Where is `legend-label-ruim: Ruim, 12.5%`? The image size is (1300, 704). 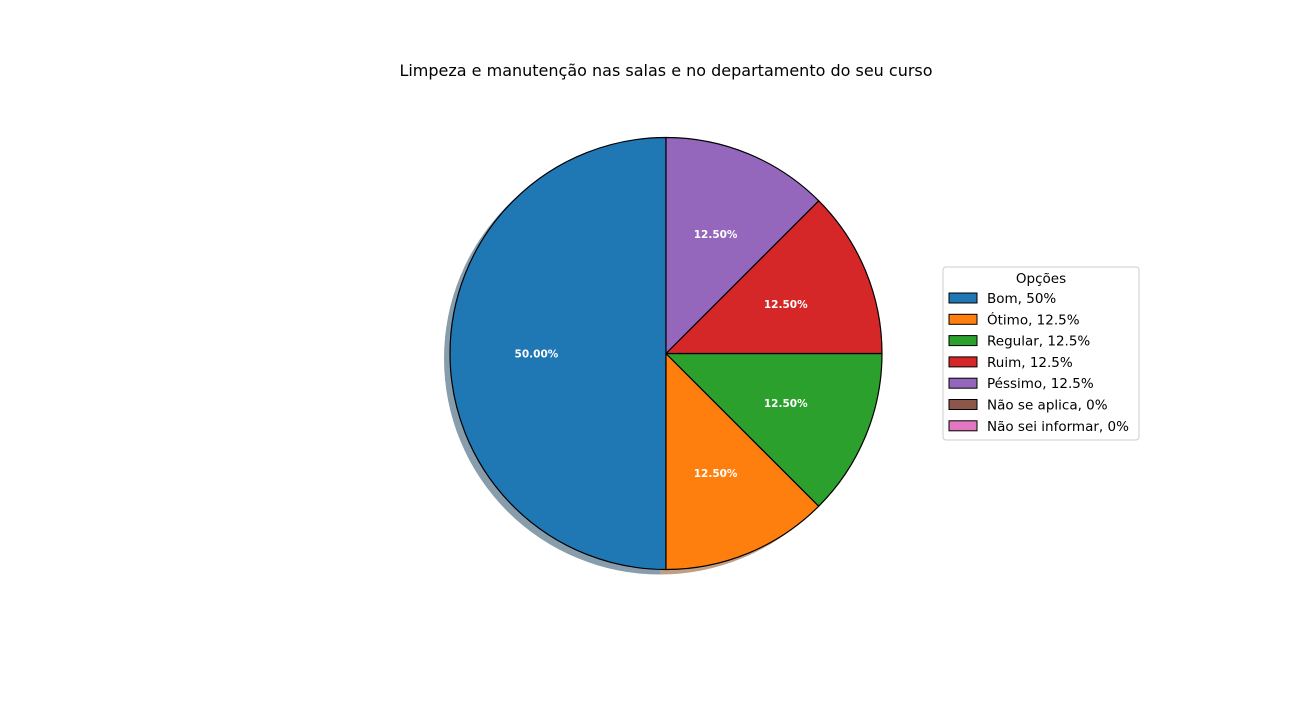
legend-label-ruim: Ruim, 12.5% is located at coordinates (1030, 363).